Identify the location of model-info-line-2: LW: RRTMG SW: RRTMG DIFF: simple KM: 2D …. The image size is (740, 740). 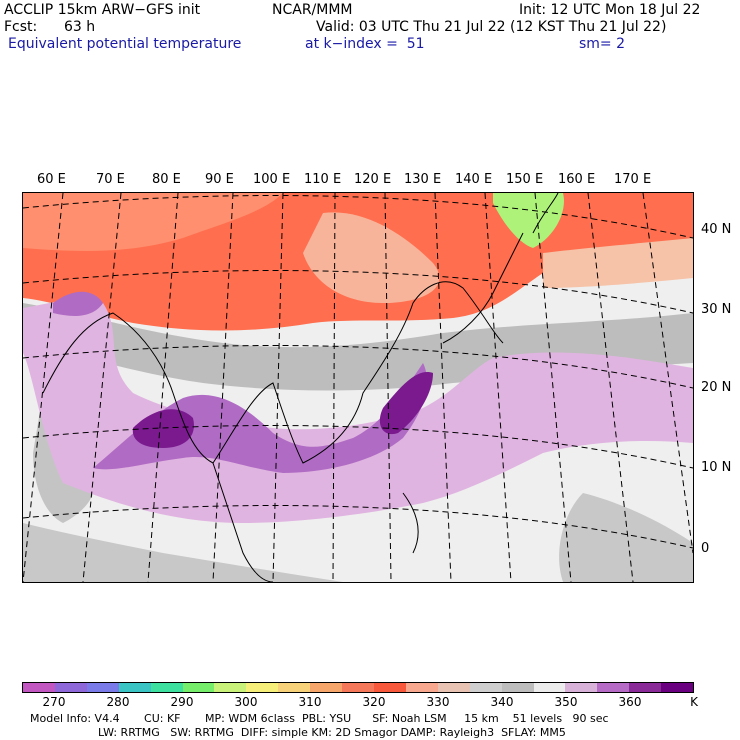
(332, 732).